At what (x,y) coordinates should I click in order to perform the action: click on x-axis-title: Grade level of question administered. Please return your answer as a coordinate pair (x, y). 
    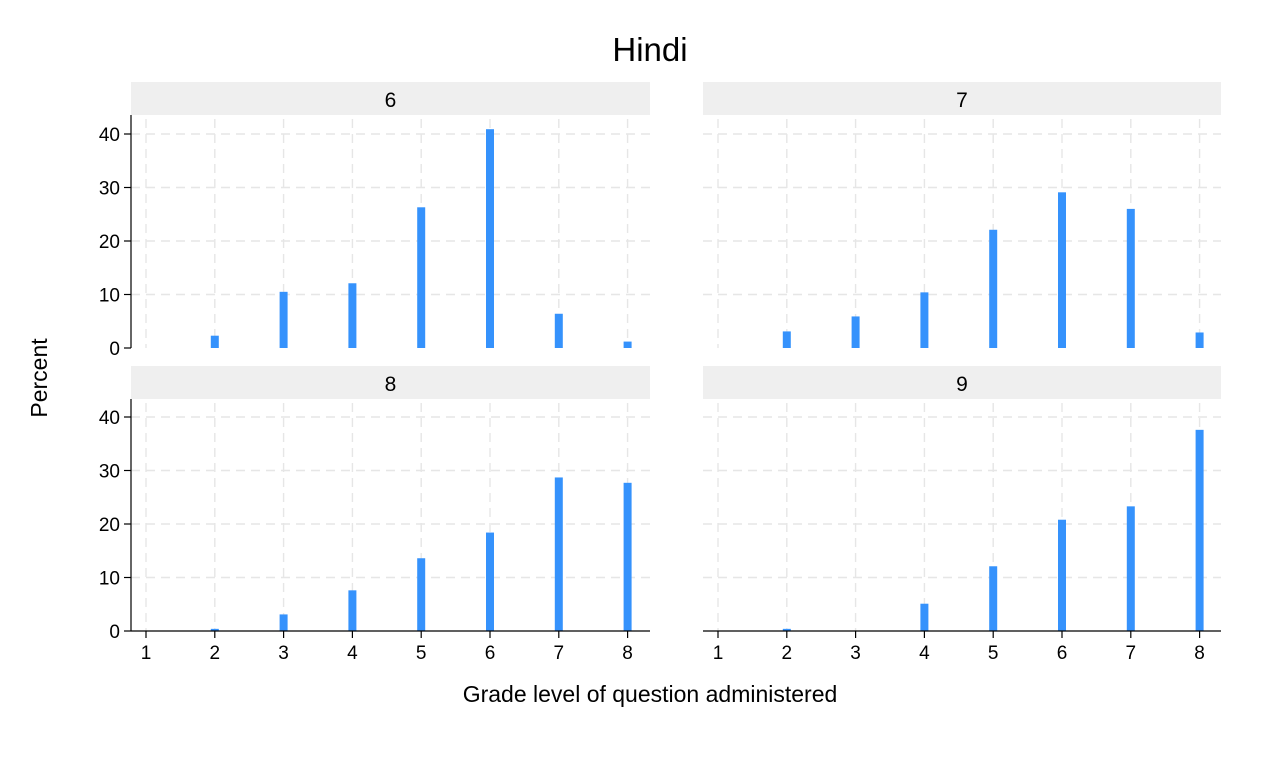
    Looking at the image, I should click on (650, 694).